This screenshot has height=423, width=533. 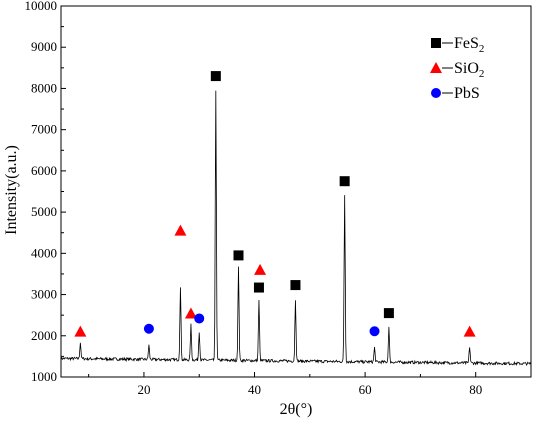 I want to click on legend-label-sio2: SiO2, so click(x=469, y=70).